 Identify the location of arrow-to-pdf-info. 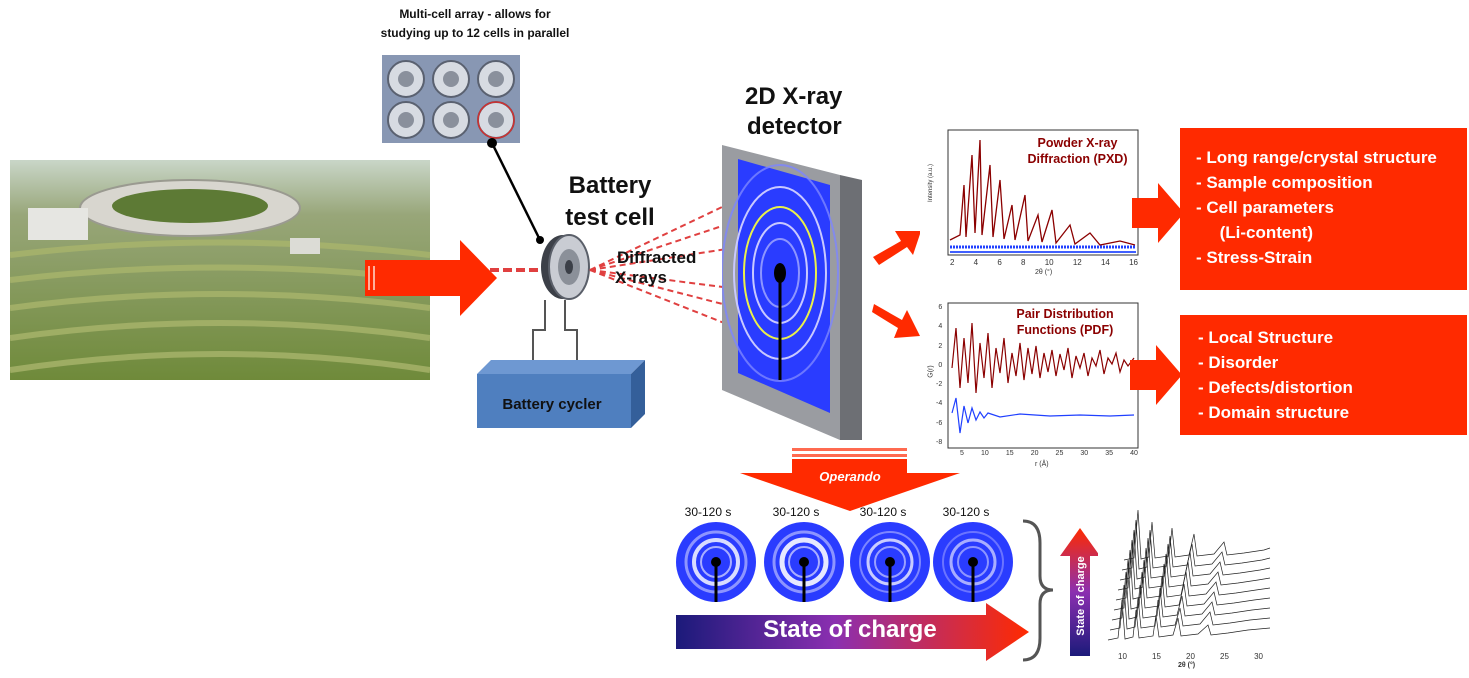
(1156, 375).